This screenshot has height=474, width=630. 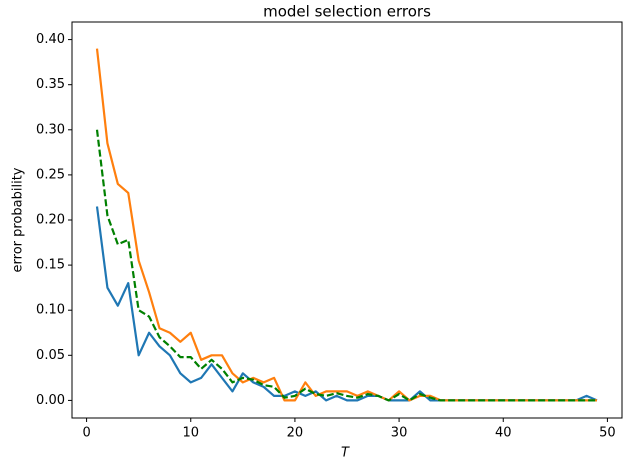 I want to click on y-tick-label: 0.05, so click(x=50, y=355).